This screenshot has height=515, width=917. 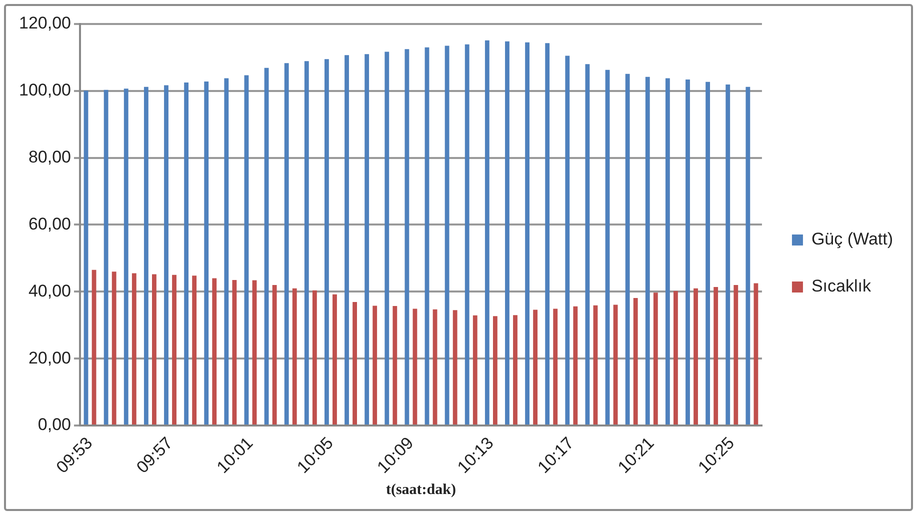 What do you see at coordinates (44, 90) in the screenshot?
I see `y-tick-label: 100,00` at bounding box center [44, 90].